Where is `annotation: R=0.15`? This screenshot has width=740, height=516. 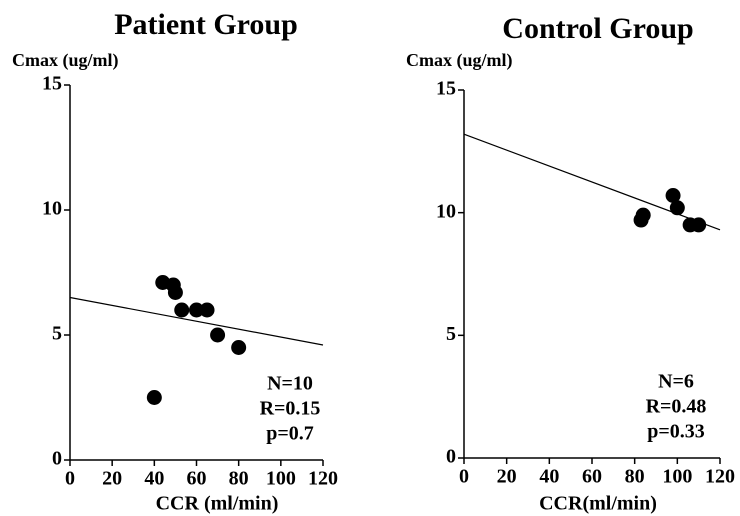 annotation: R=0.15 is located at coordinates (290, 409).